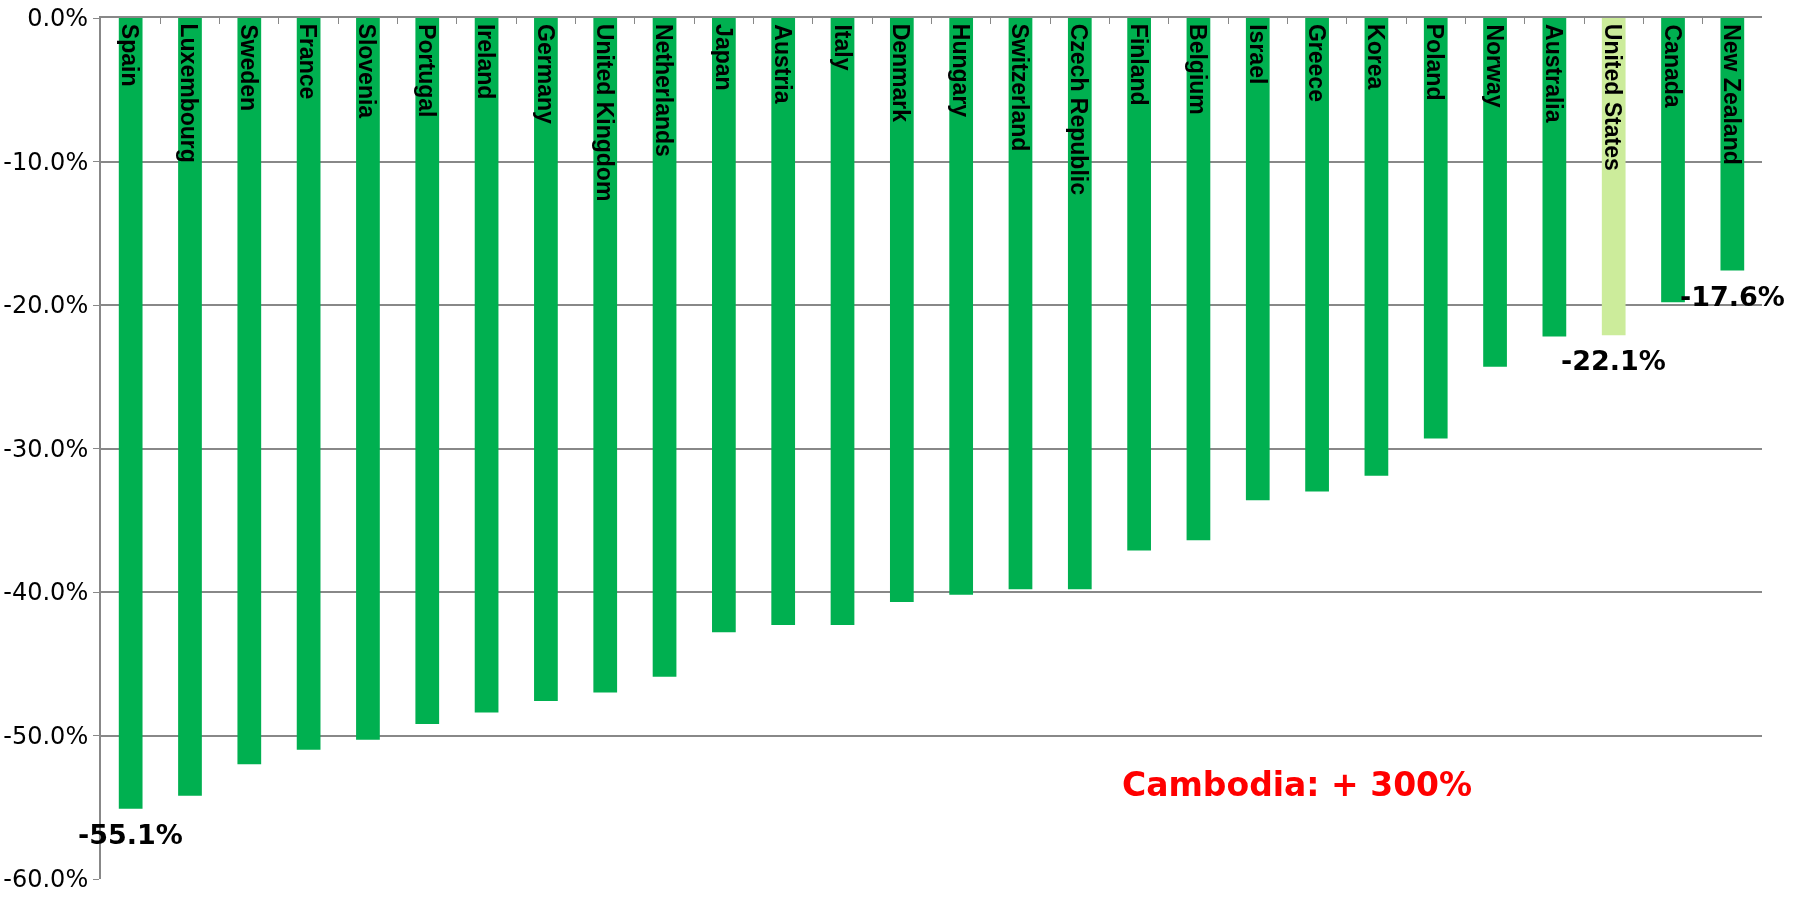  Describe the element at coordinates (1553, 73) in the screenshot. I see `x-tick-label: Australia` at that location.